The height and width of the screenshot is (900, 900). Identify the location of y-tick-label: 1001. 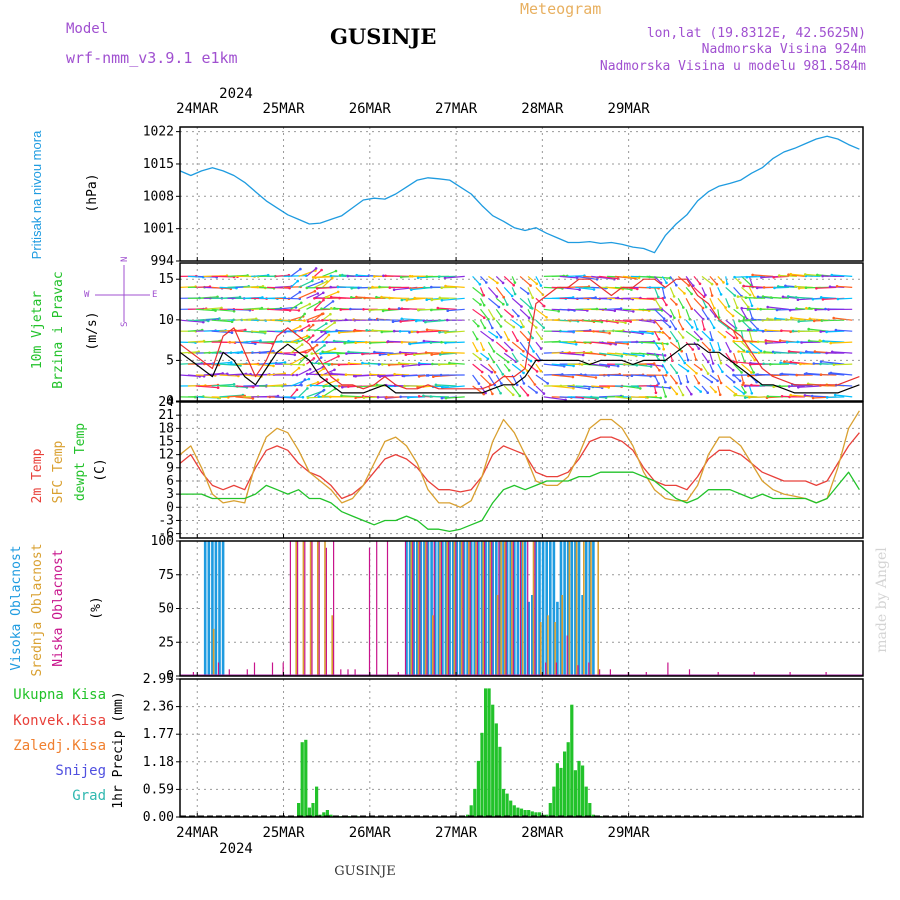
(158, 229).